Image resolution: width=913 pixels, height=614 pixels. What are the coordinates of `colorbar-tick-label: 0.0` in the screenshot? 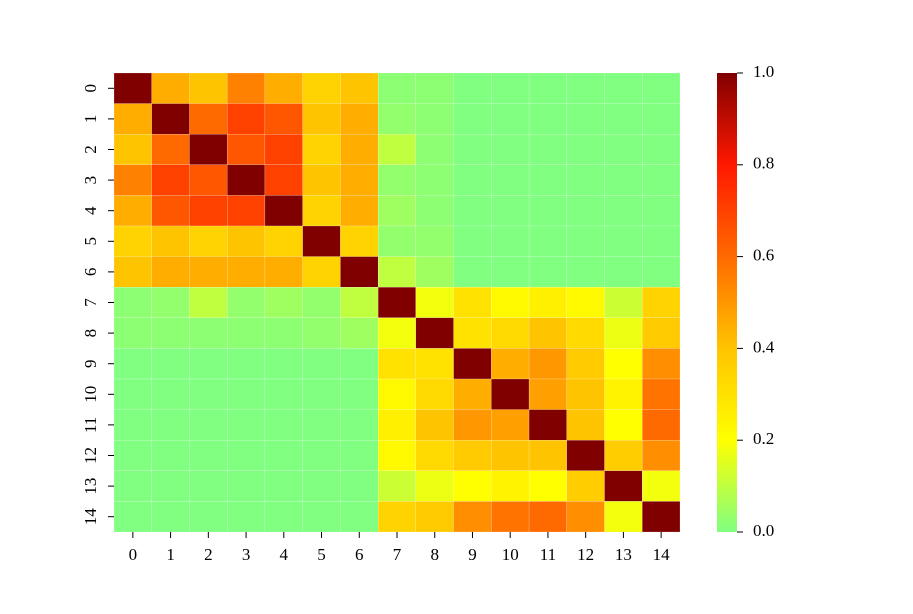 It's located at (763, 530).